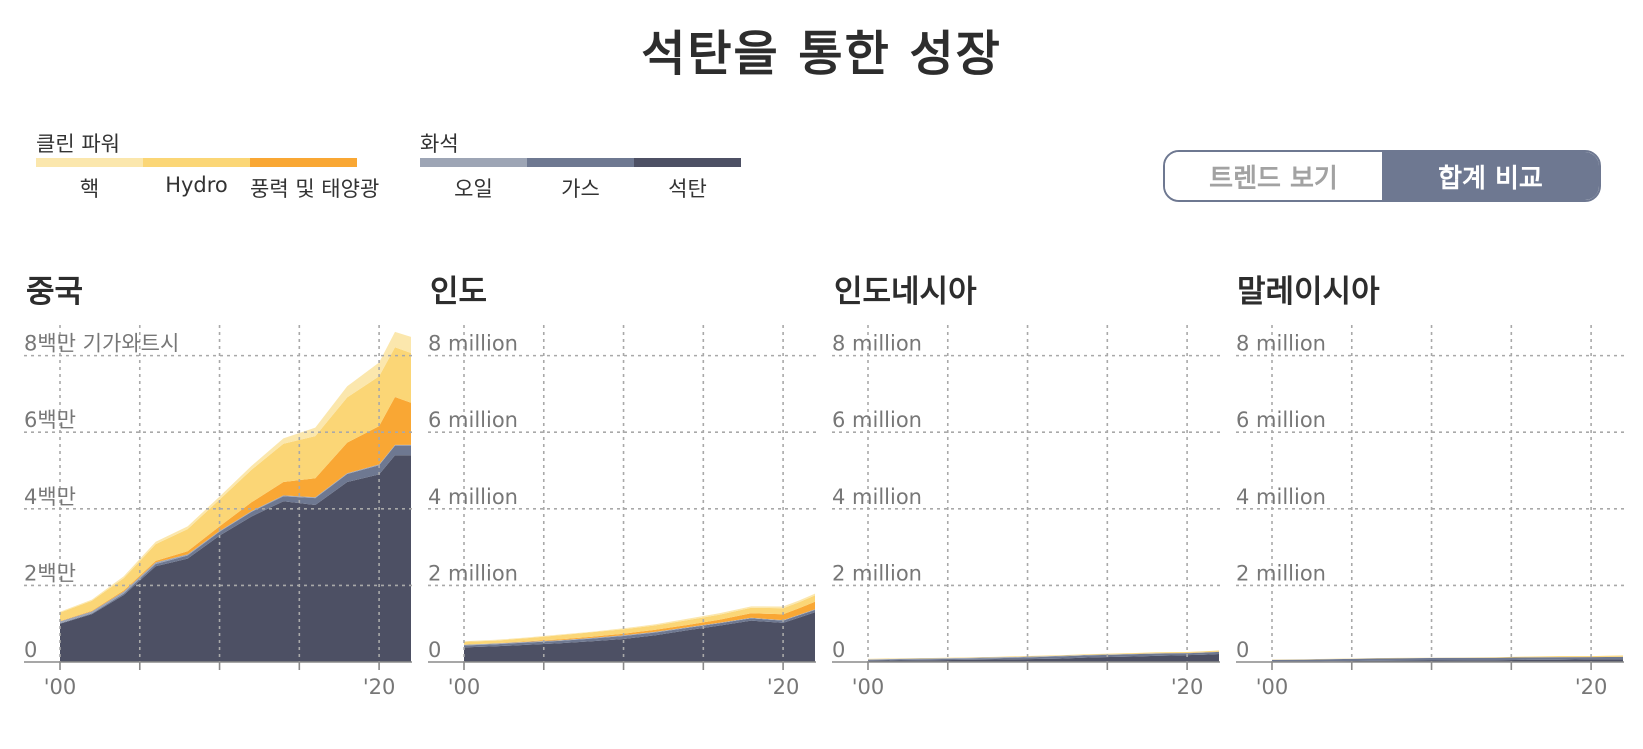  I want to click on legend-label-oil: 오일, so click(473, 189).